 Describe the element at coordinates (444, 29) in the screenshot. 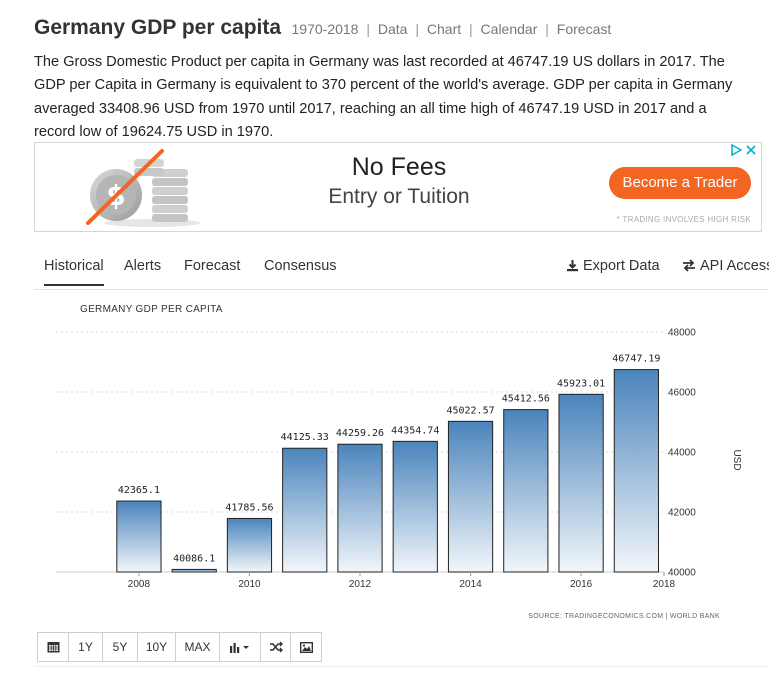

I see `link-chart: Chart` at that location.